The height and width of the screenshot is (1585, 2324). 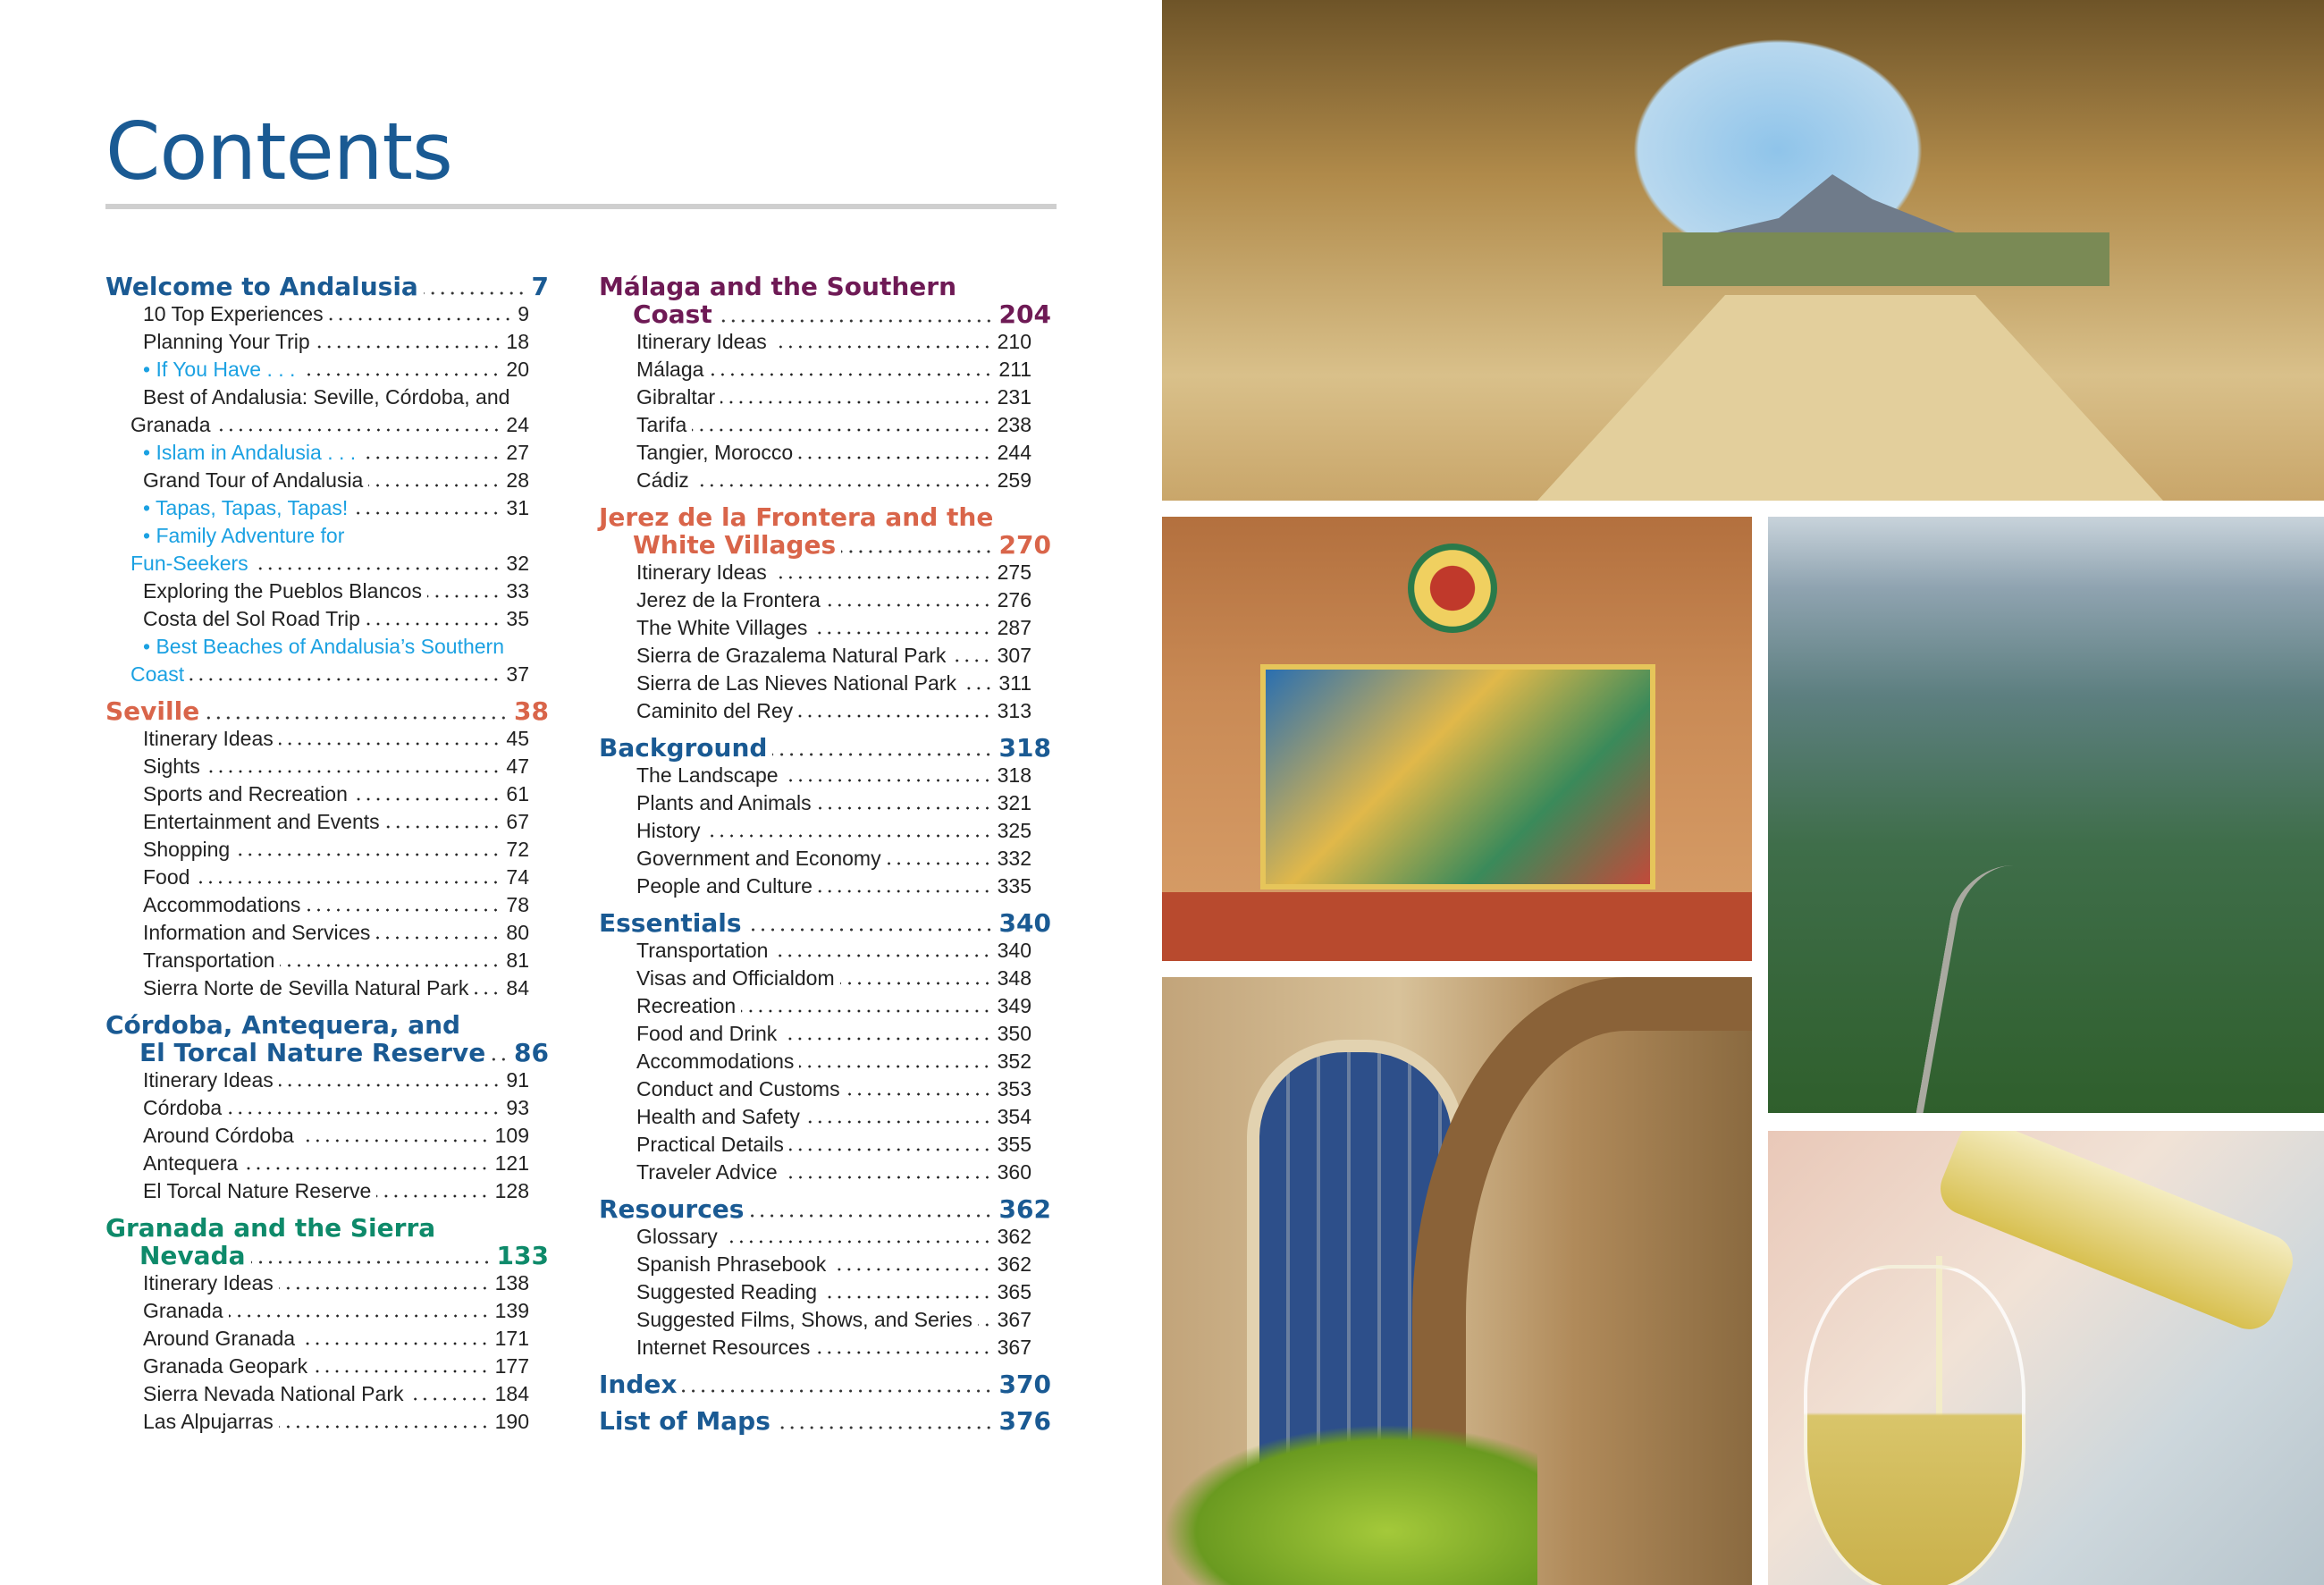 I want to click on toc-entry: Best of Andalusia: Seville, Córdoba, and, so click(x=327, y=397).